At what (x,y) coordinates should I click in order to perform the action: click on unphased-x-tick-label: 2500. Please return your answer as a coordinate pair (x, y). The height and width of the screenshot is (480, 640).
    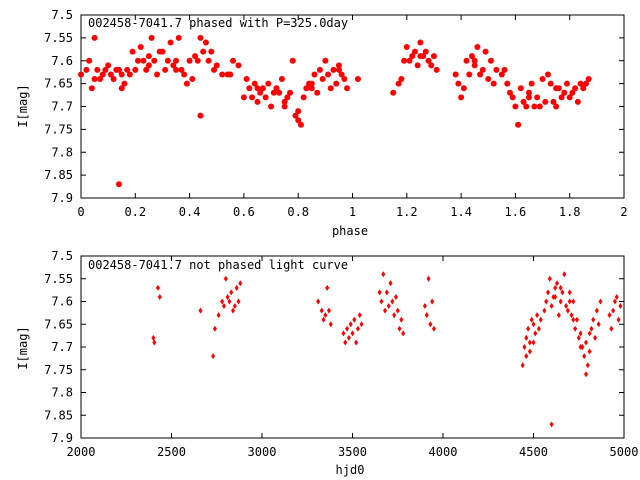
    Looking at the image, I should click on (171, 452).